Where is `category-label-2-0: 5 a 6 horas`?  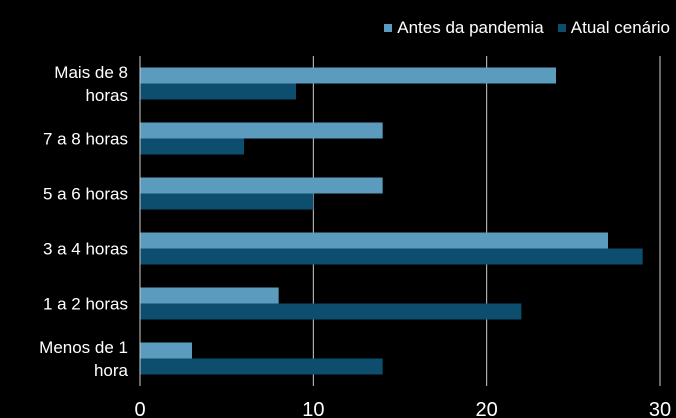
category-label-2-0: 5 a 6 horas is located at coordinates (85, 194).